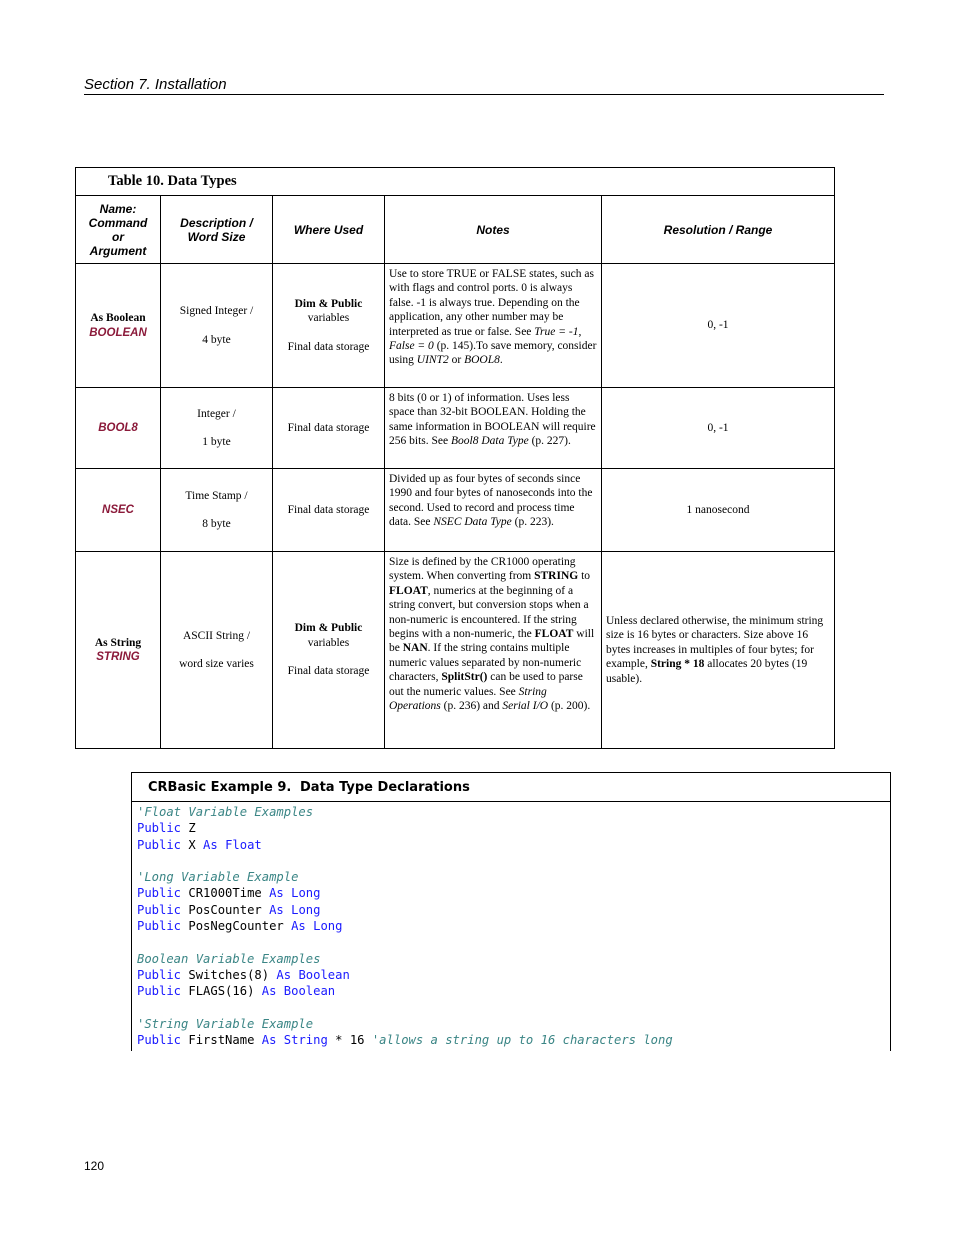 Image resolution: width=954 pixels, height=1235 pixels. I want to click on code-line: Boolean Variable Examples, so click(513, 959).